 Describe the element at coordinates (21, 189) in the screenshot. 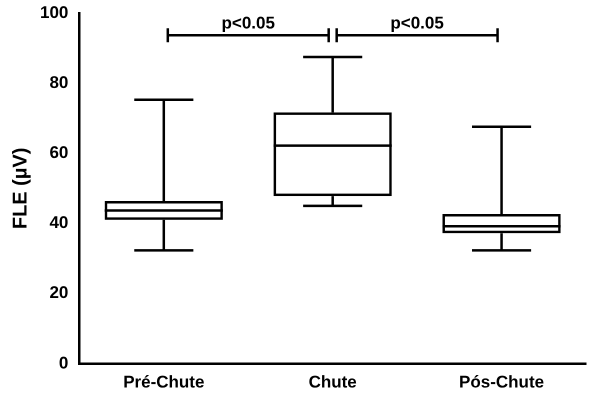

I see `y-axis-title: FLE (µV)` at that location.